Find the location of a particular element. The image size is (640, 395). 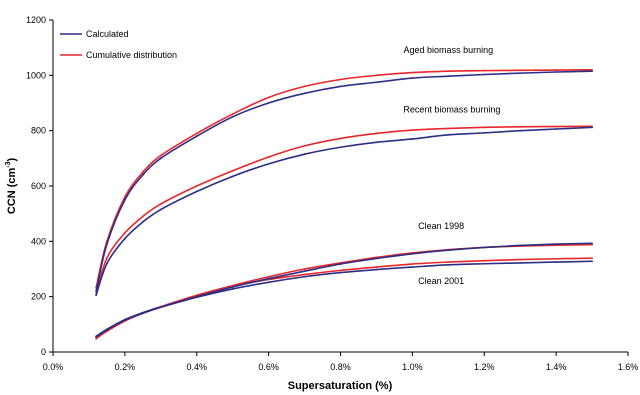

annotation-label: Clean 2001 is located at coordinates (441, 281).